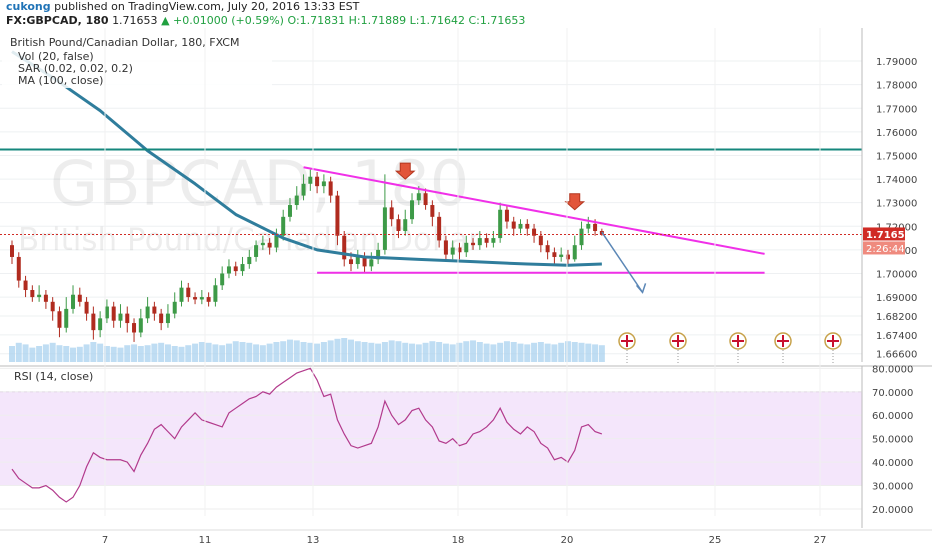 The height and width of the screenshot is (550, 932). I want to click on author-name: cukong, so click(28, 6).